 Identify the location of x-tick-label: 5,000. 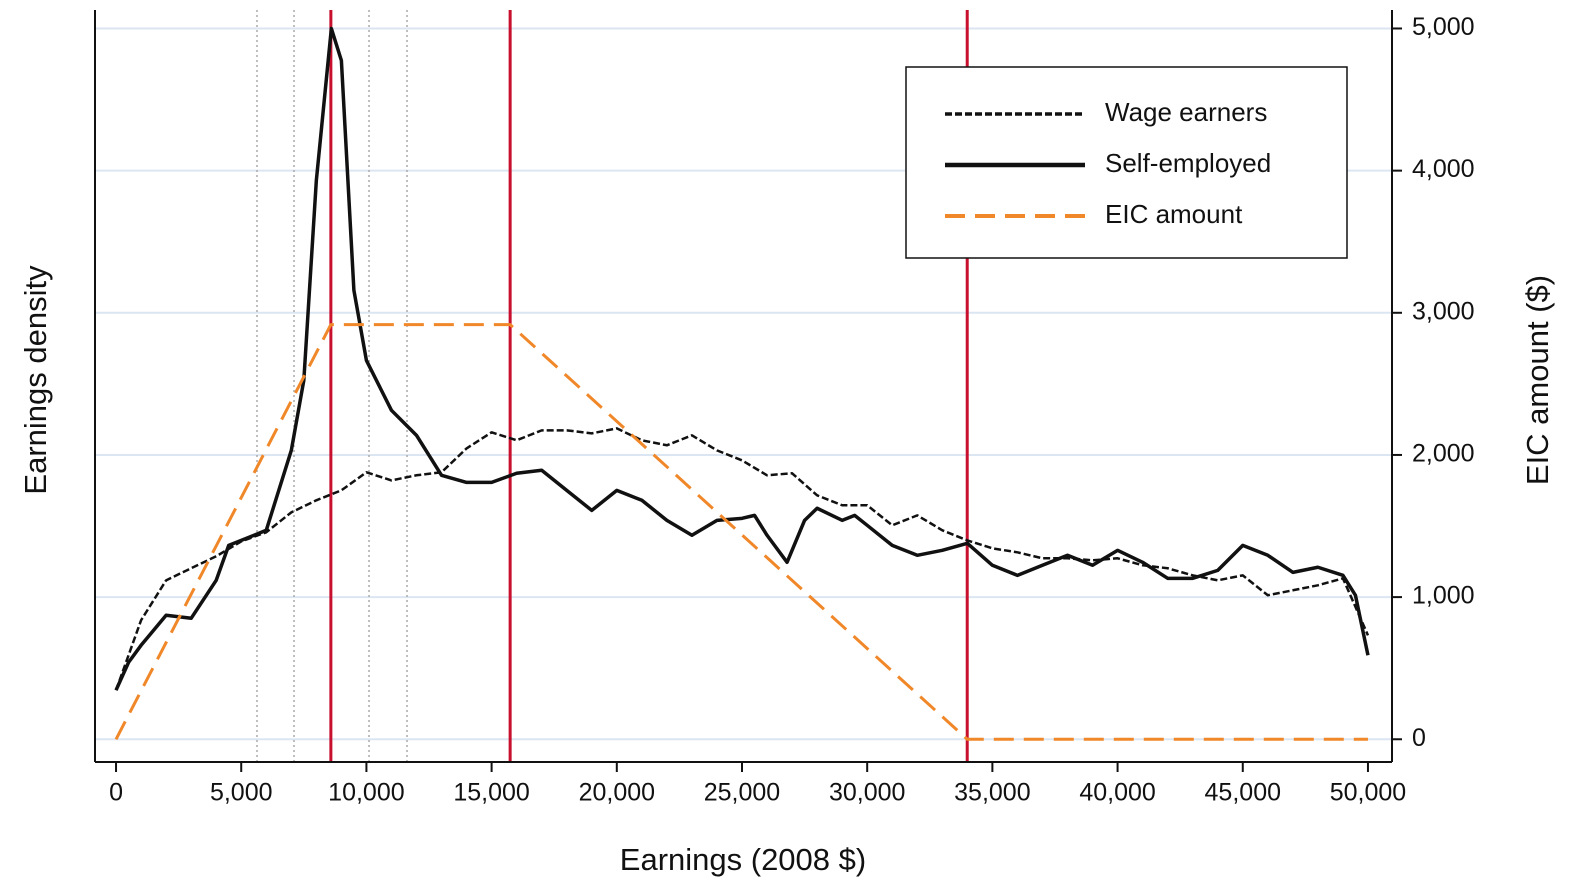
(241, 793).